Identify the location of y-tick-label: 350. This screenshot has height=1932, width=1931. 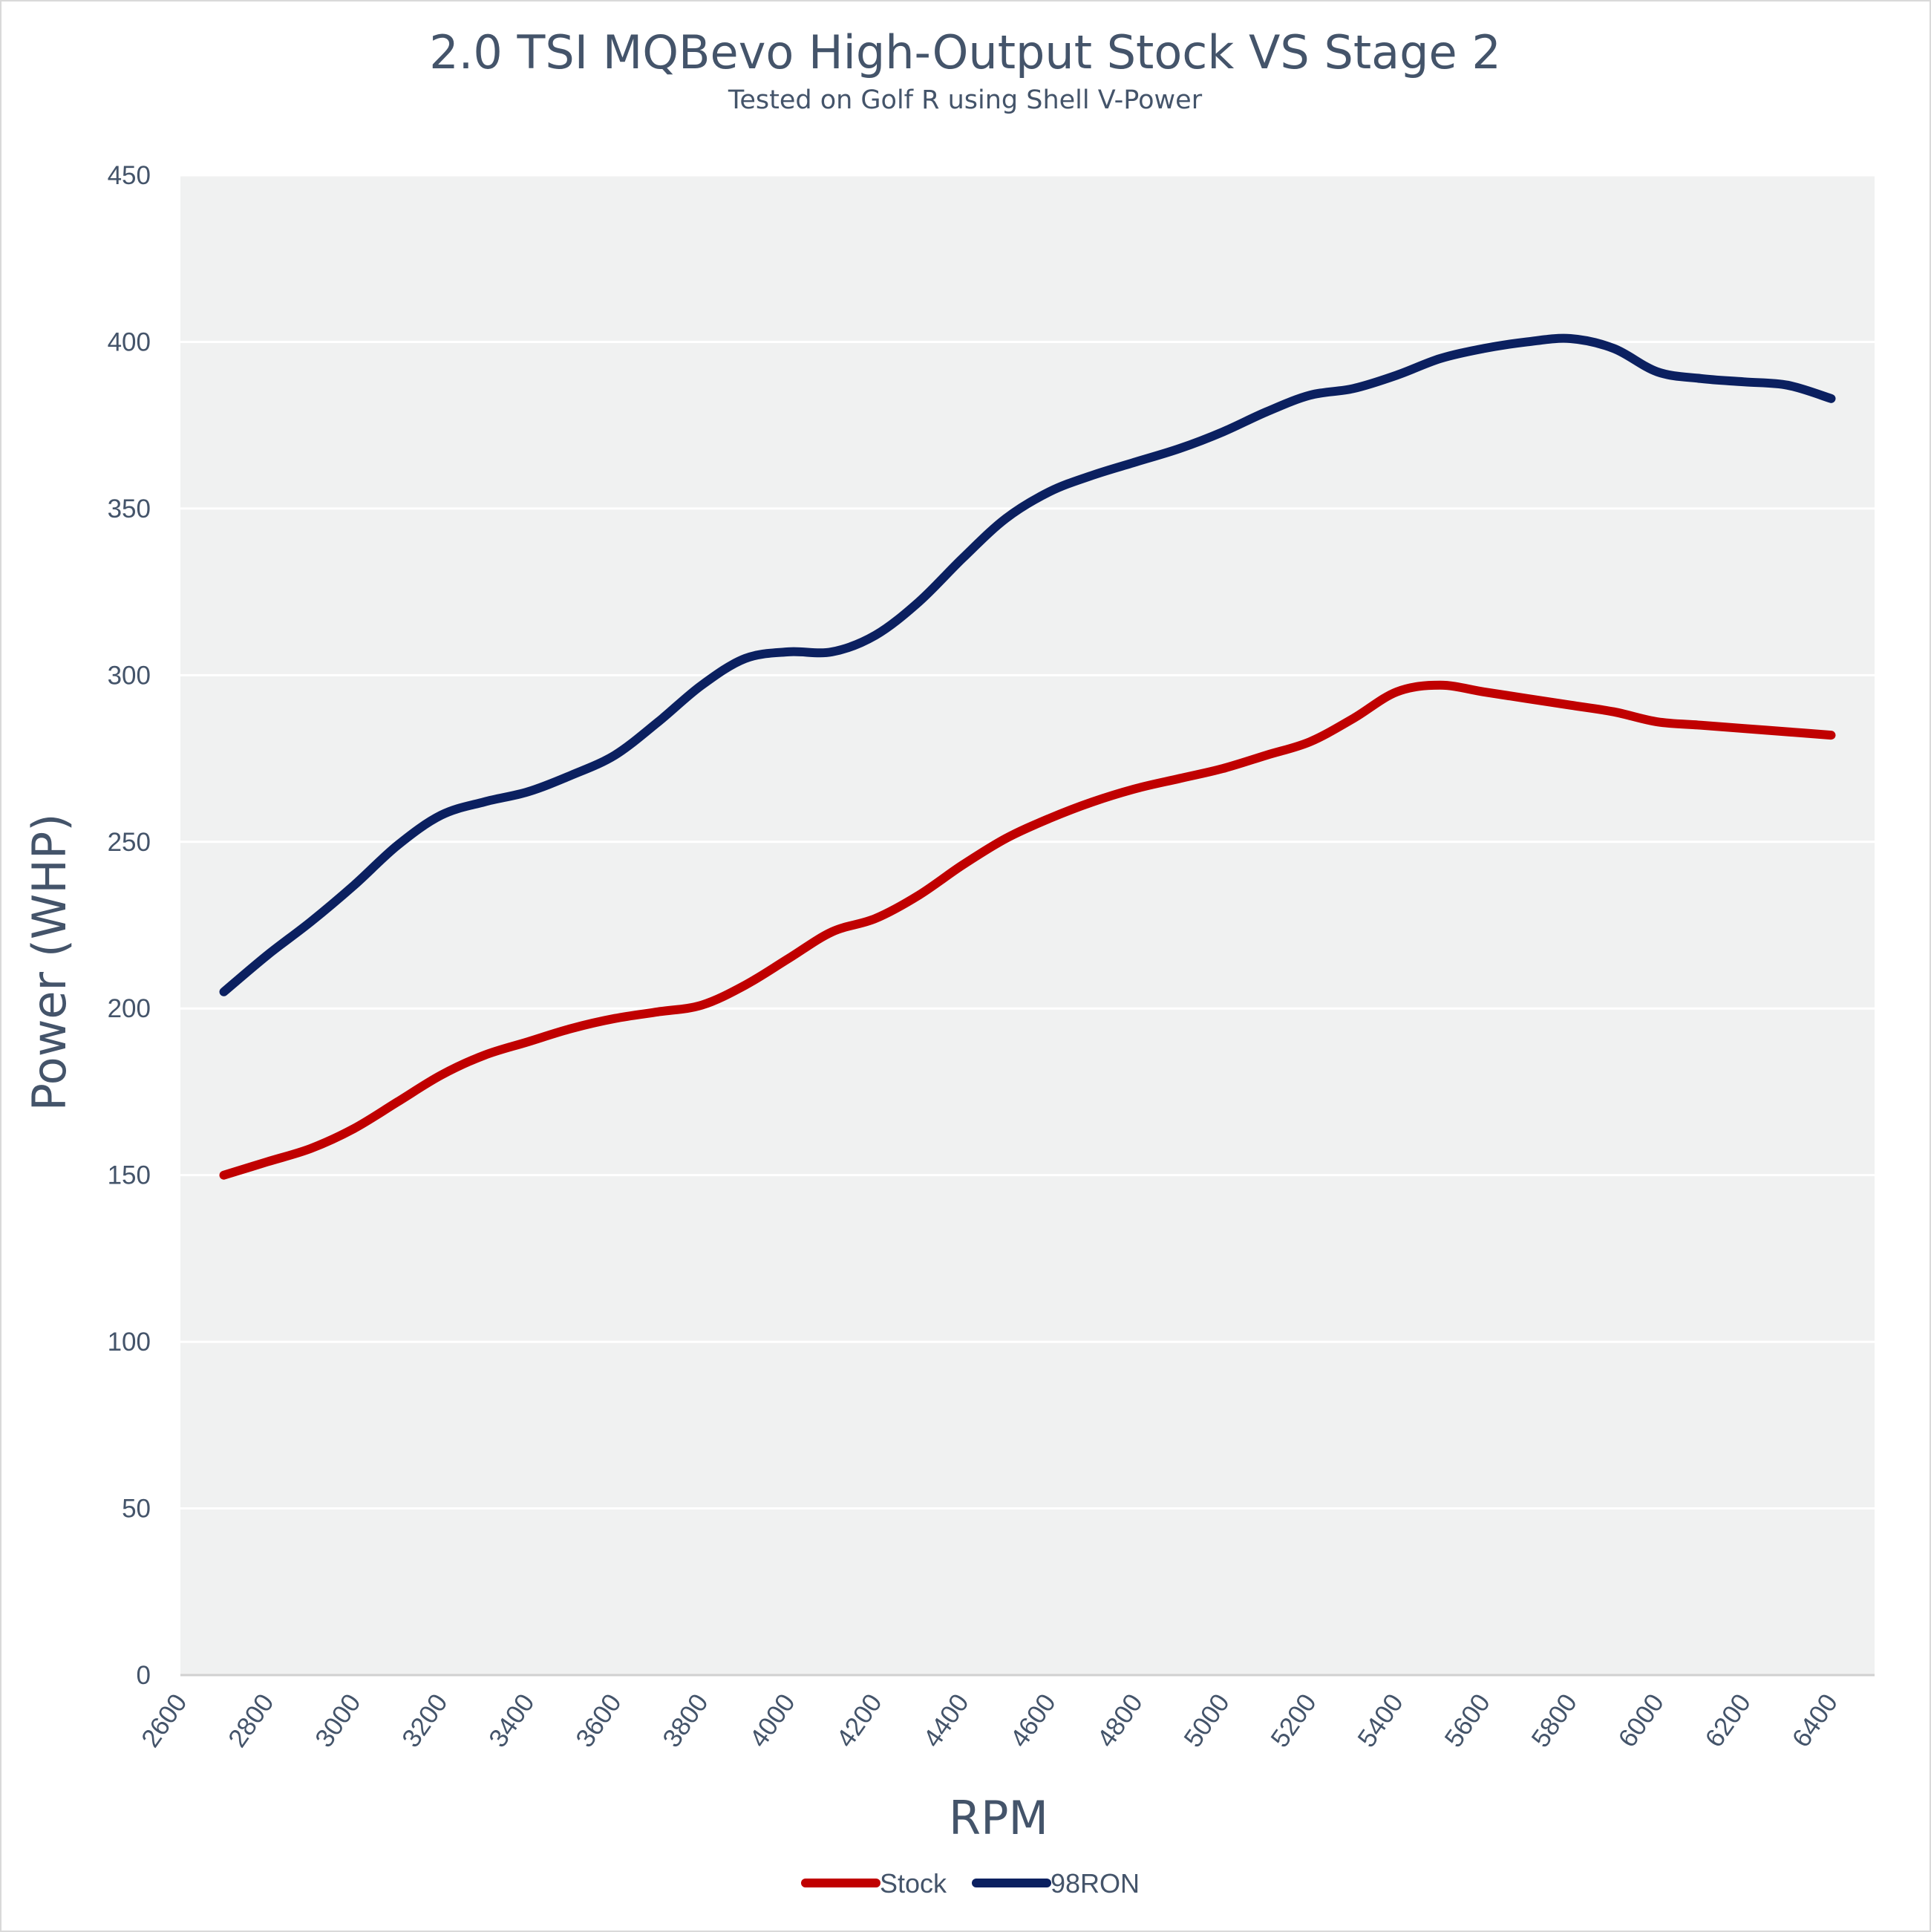
(129, 509).